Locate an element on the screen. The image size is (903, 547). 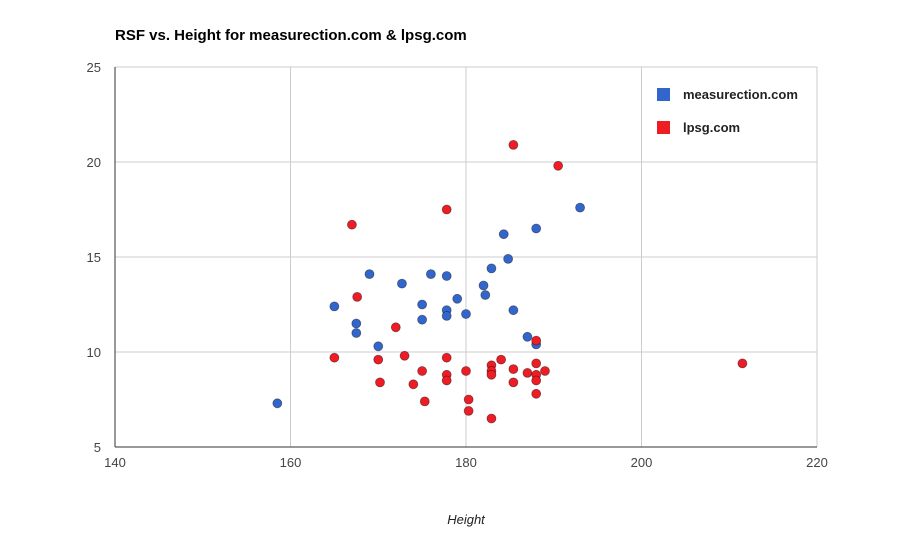
x-tick-label: 180 is located at coordinates (466, 462).